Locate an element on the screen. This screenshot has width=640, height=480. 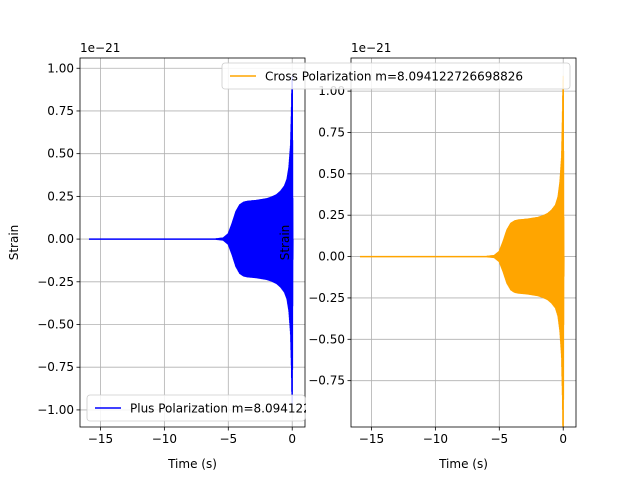
legend: Plus Polarization m=8.094122726698826 is located at coordinates (233, 408).